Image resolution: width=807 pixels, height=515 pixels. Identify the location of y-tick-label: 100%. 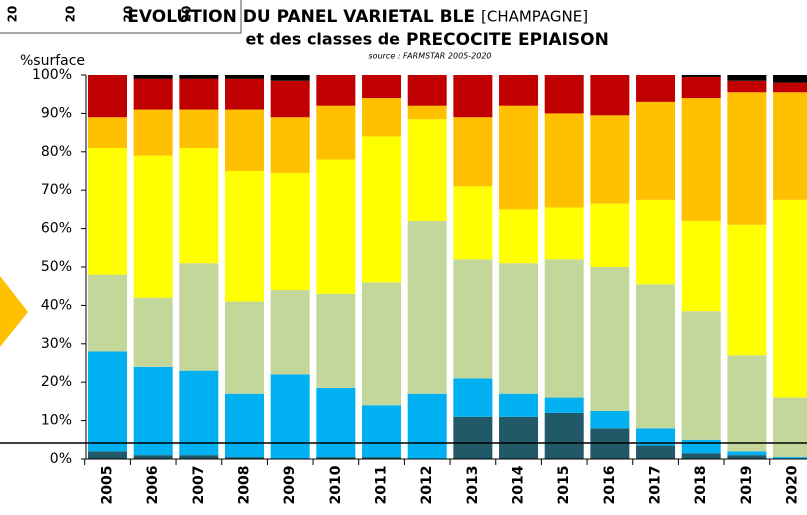
(52, 75).